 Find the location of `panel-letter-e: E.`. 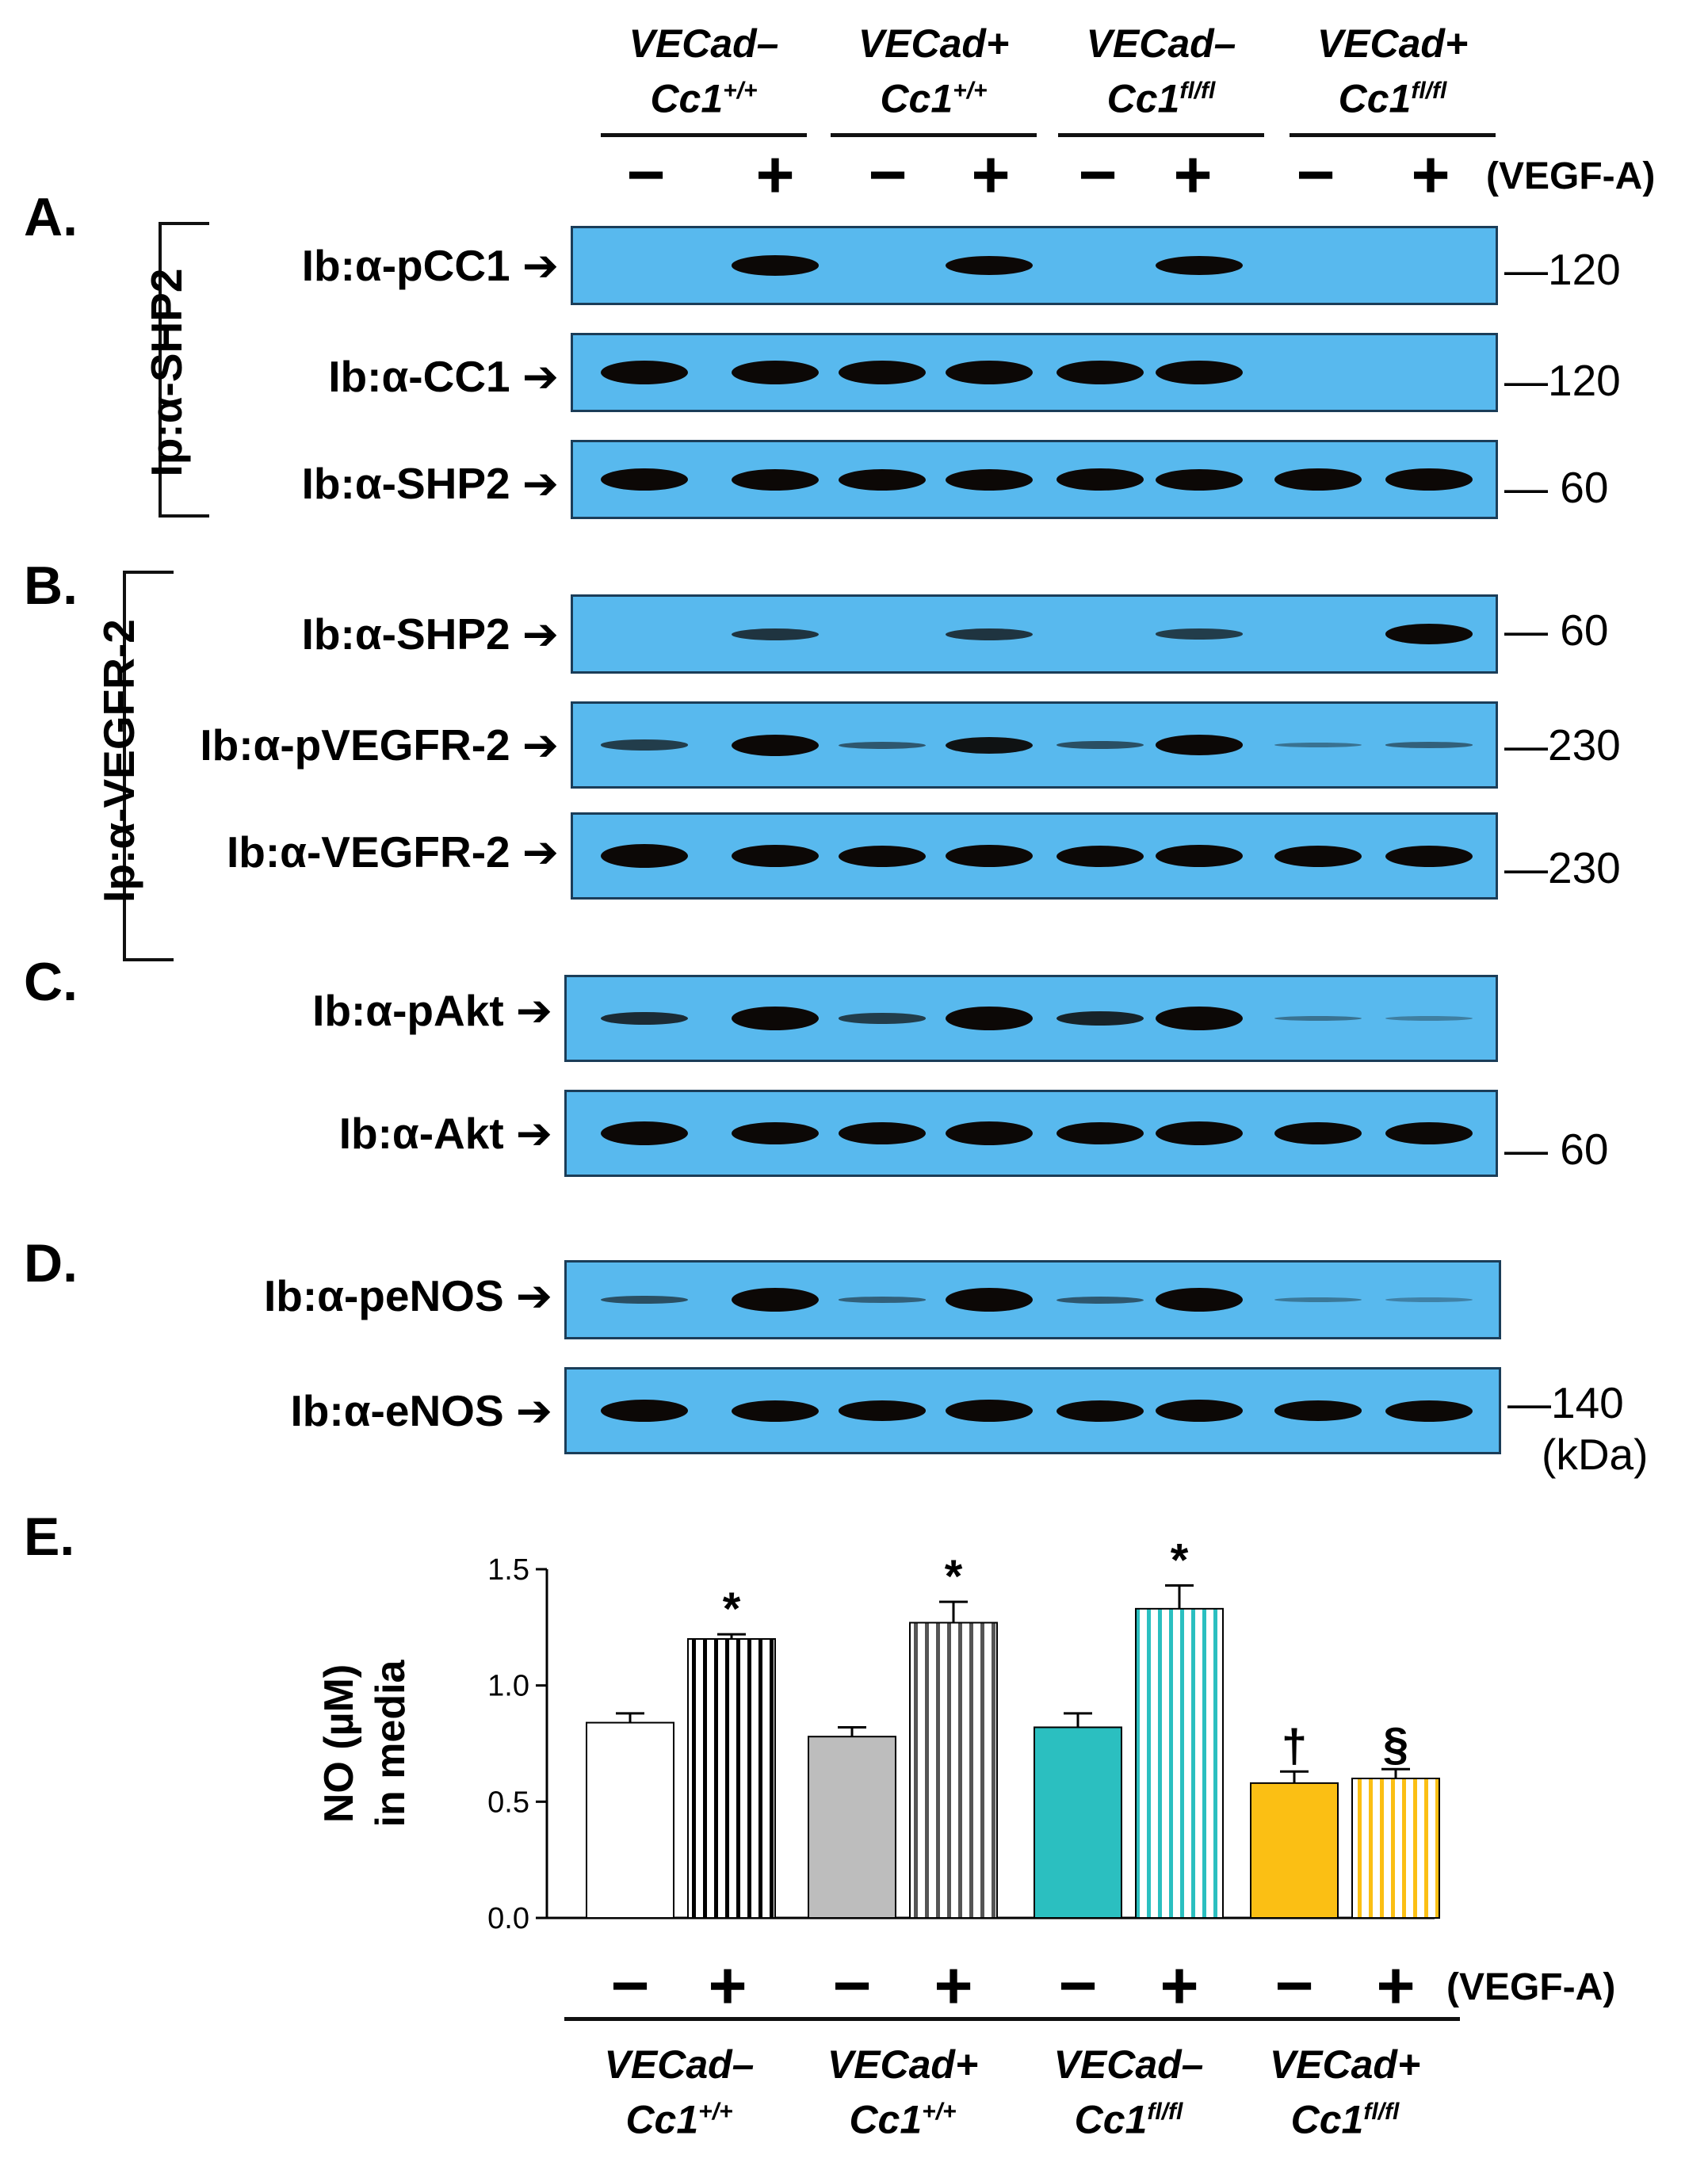

panel-letter-e: E. is located at coordinates (49, 1537).